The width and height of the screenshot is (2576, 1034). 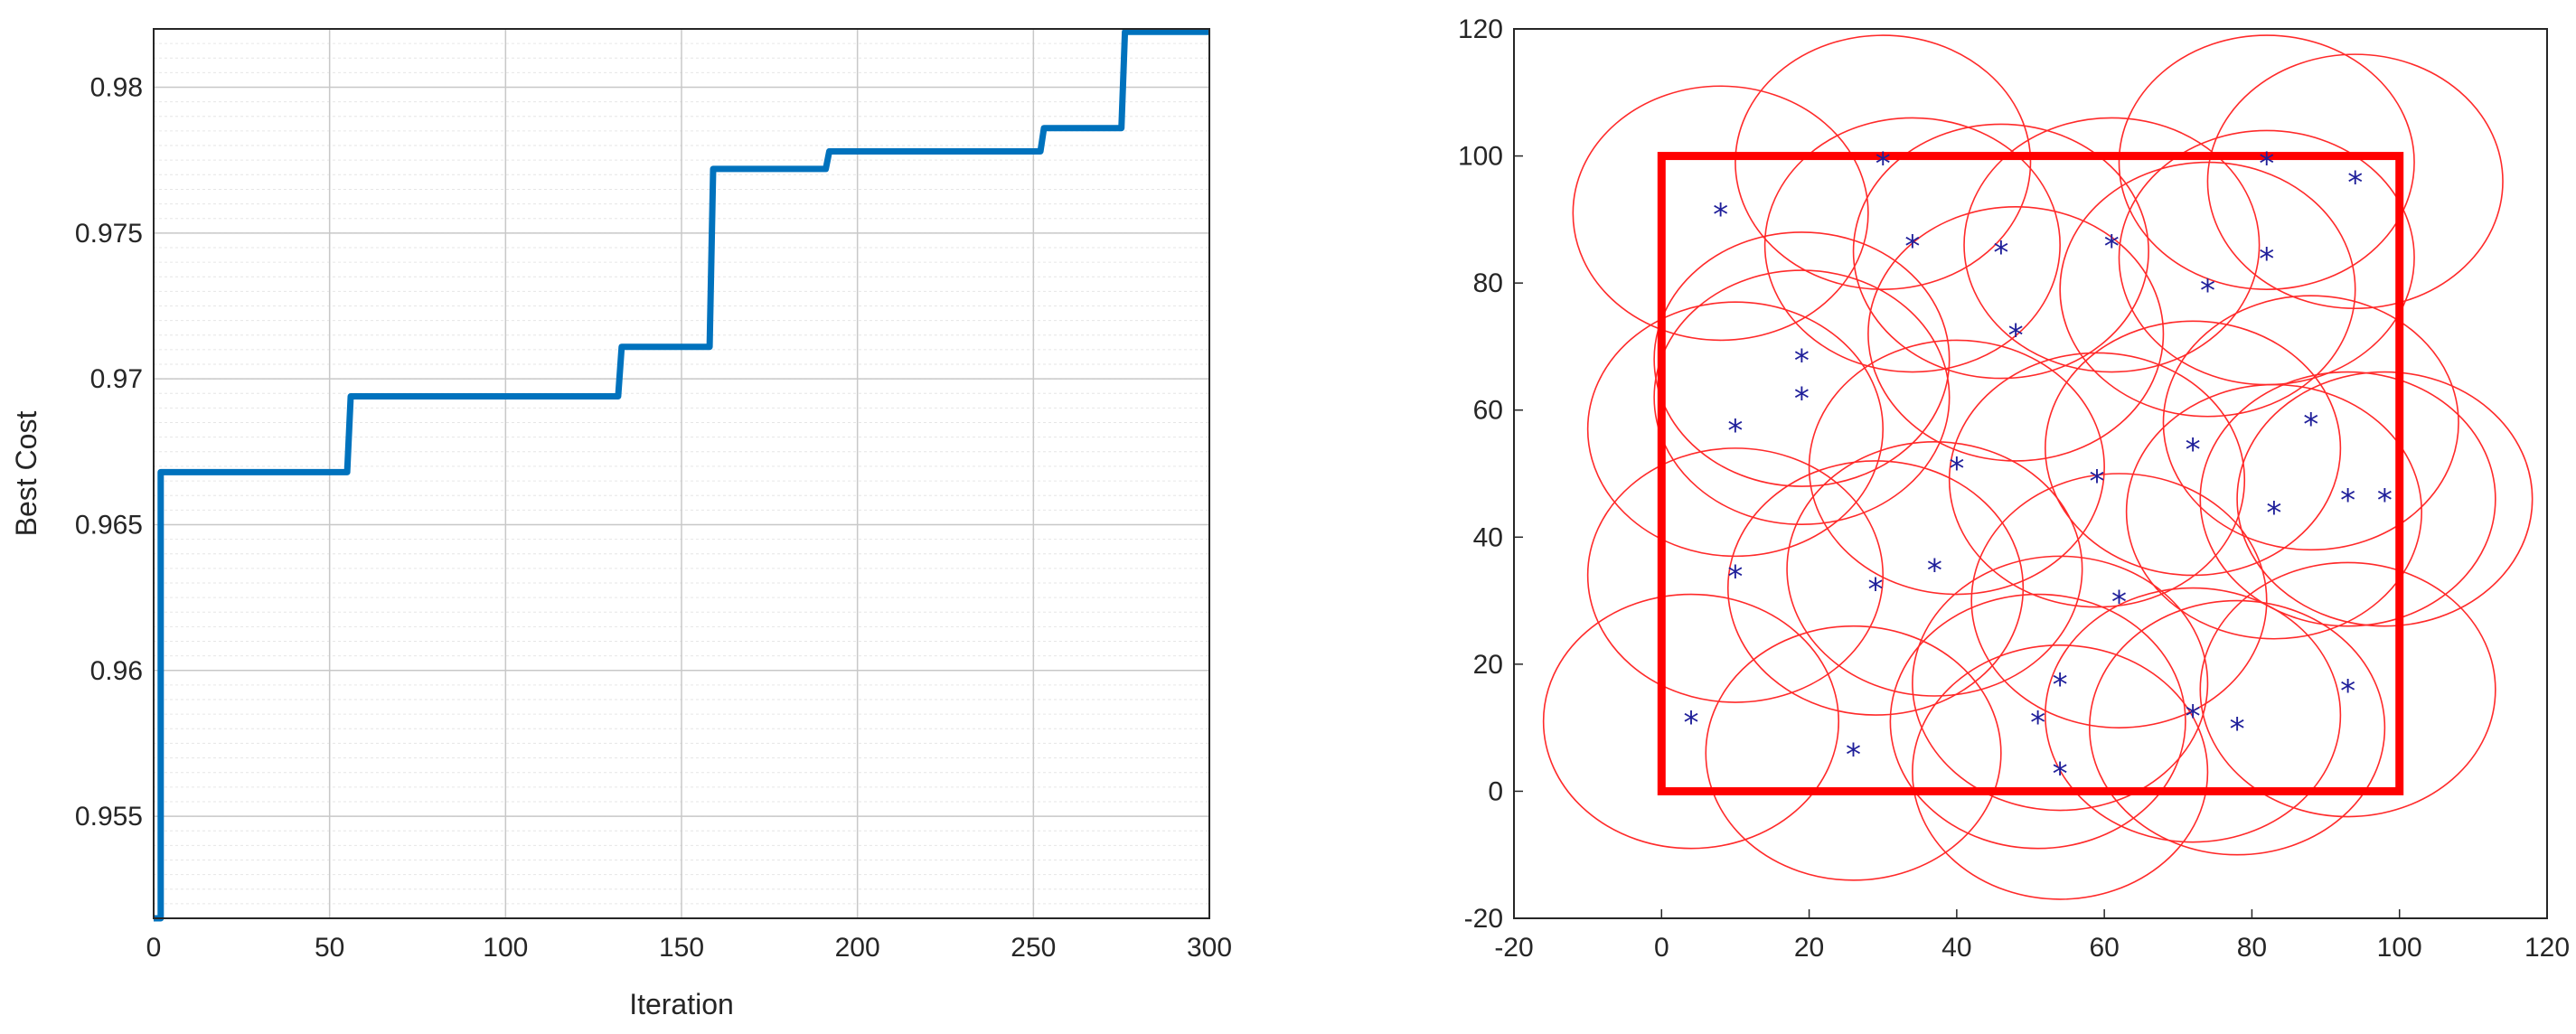 I want to click on x-tick-label: 60, so click(x=2104, y=948).